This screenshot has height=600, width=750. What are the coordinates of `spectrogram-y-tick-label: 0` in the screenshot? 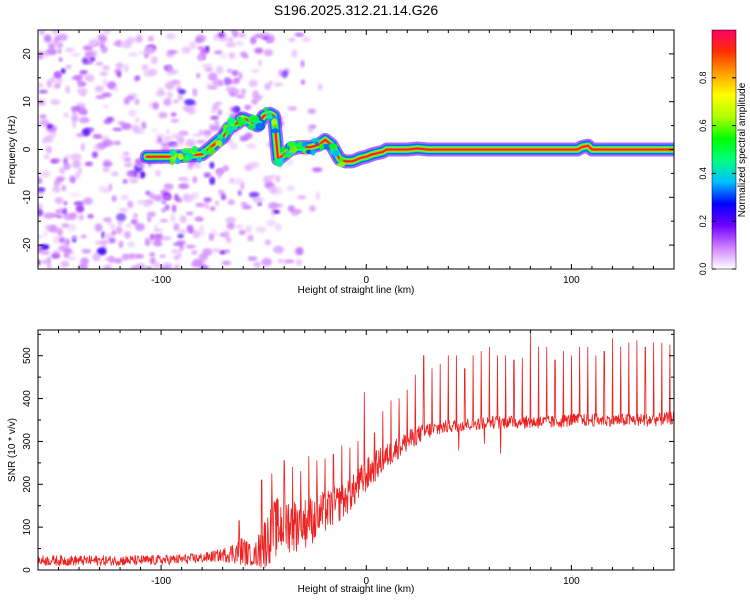 It's located at (27, 149).